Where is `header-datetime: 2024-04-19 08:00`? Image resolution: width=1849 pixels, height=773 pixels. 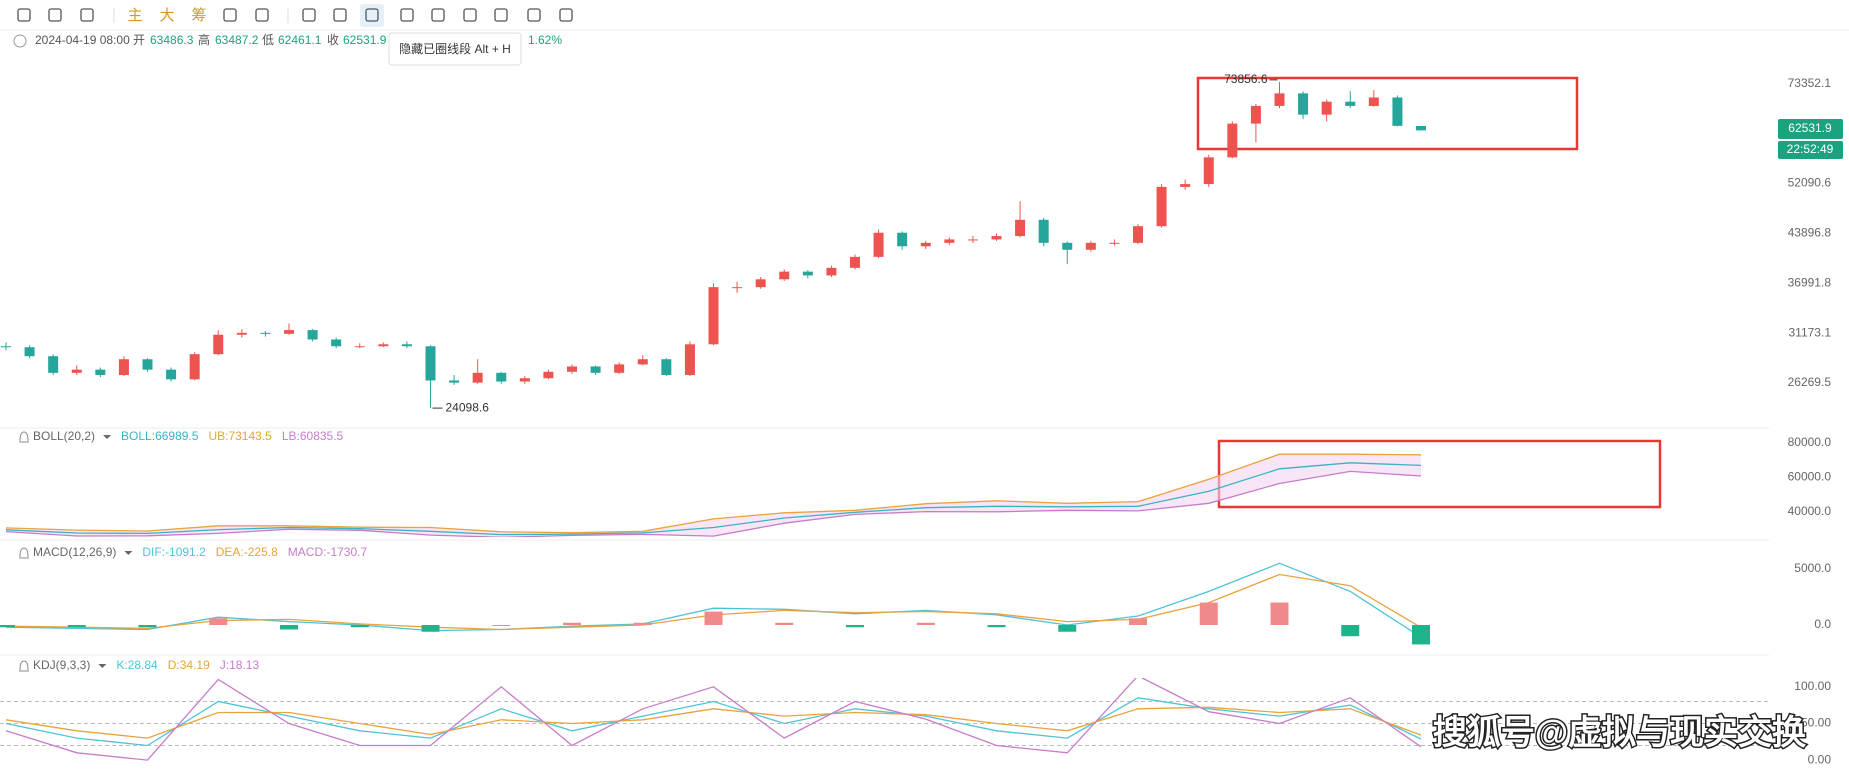
header-datetime: 2024-04-19 08:00 is located at coordinates (82, 40).